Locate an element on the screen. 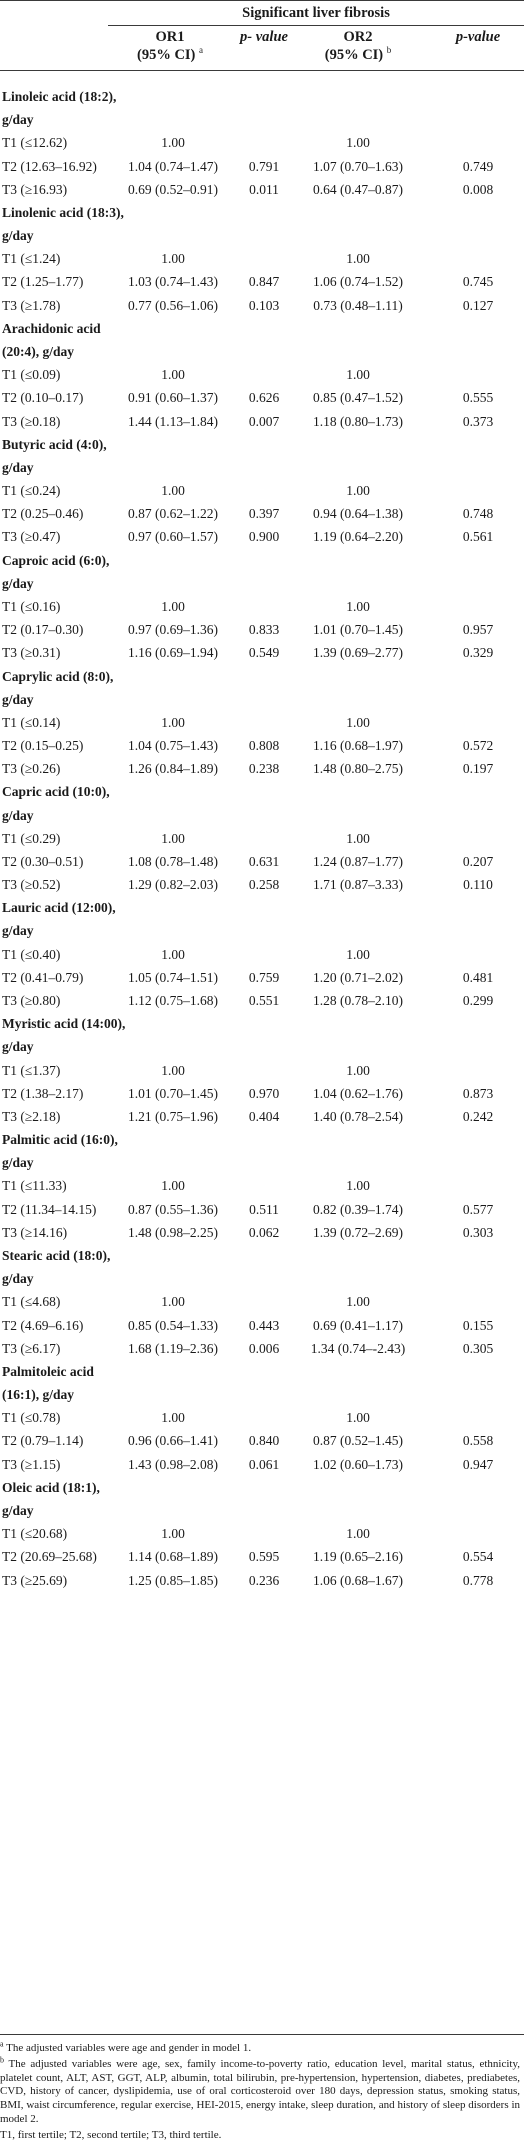  p2-value: 0.329 is located at coordinates (478, 653).